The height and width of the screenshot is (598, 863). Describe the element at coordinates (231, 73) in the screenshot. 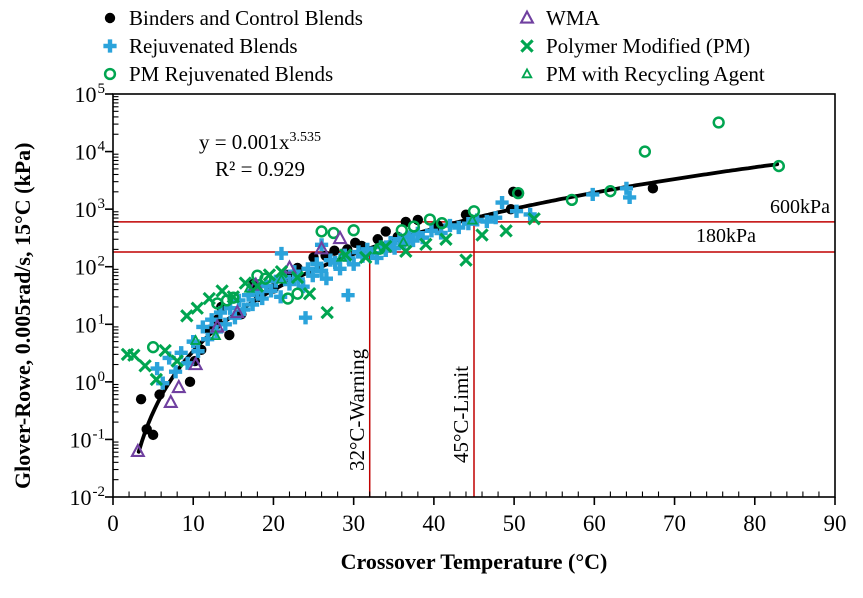

I see `legend-label: PM Rejuvenated Blends` at that location.